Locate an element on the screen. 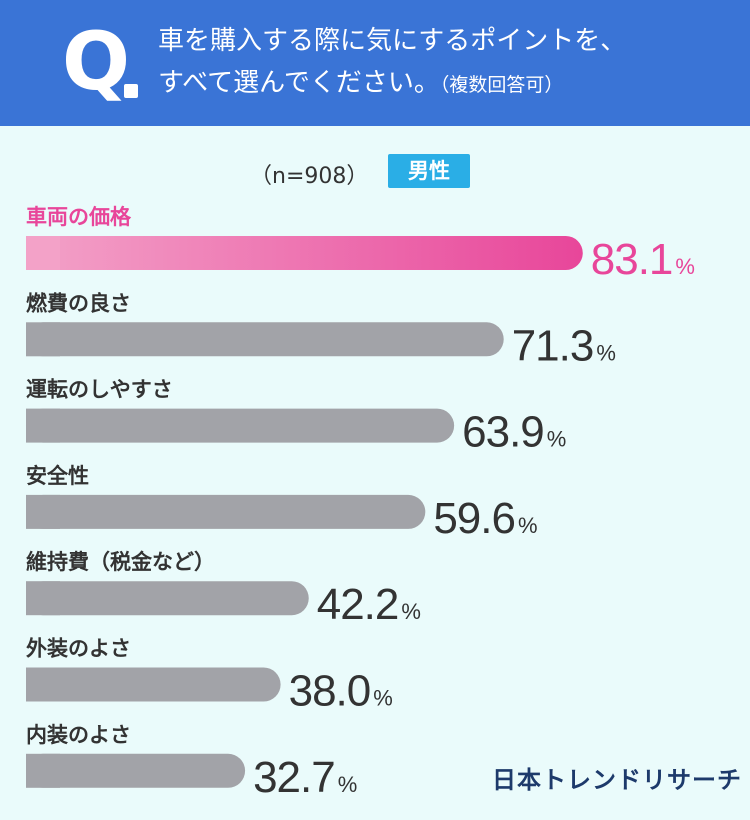 The width and height of the screenshot is (750, 820). value-label-4: 42.2% is located at coordinates (369, 604).